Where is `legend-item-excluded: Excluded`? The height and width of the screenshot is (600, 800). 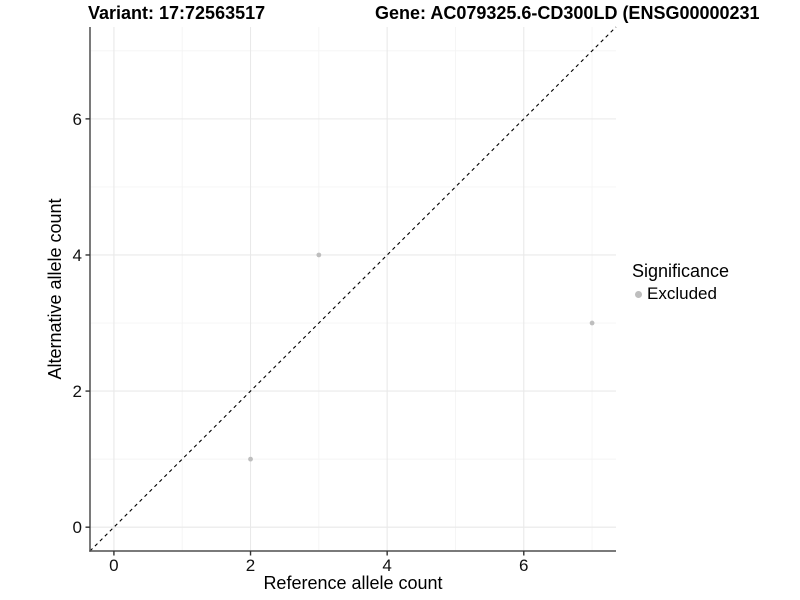 legend-item-excluded: Excluded is located at coordinates (680, 294).